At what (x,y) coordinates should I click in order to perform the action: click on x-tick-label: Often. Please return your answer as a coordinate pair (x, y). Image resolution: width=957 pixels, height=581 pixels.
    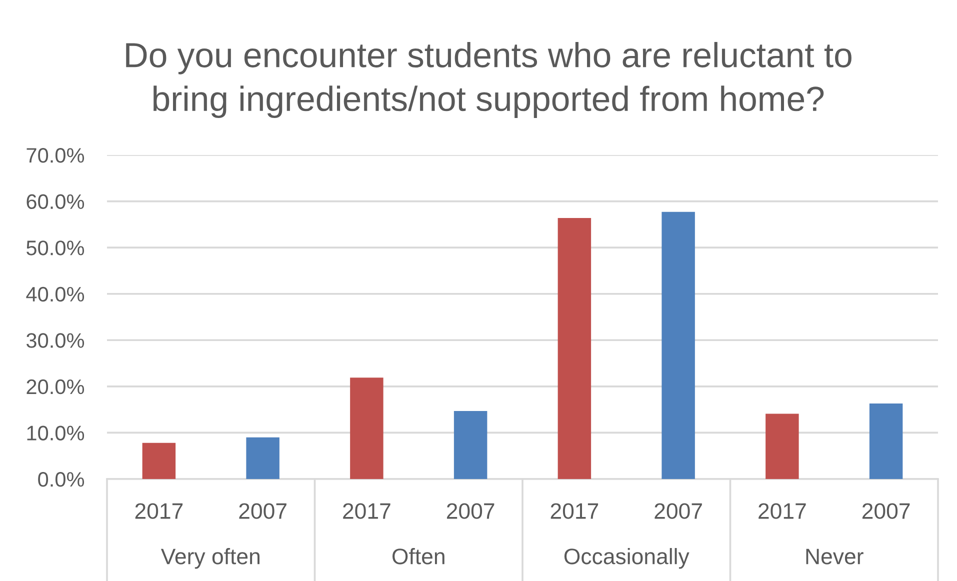
    Looking at the image, I should click on (418, 556).